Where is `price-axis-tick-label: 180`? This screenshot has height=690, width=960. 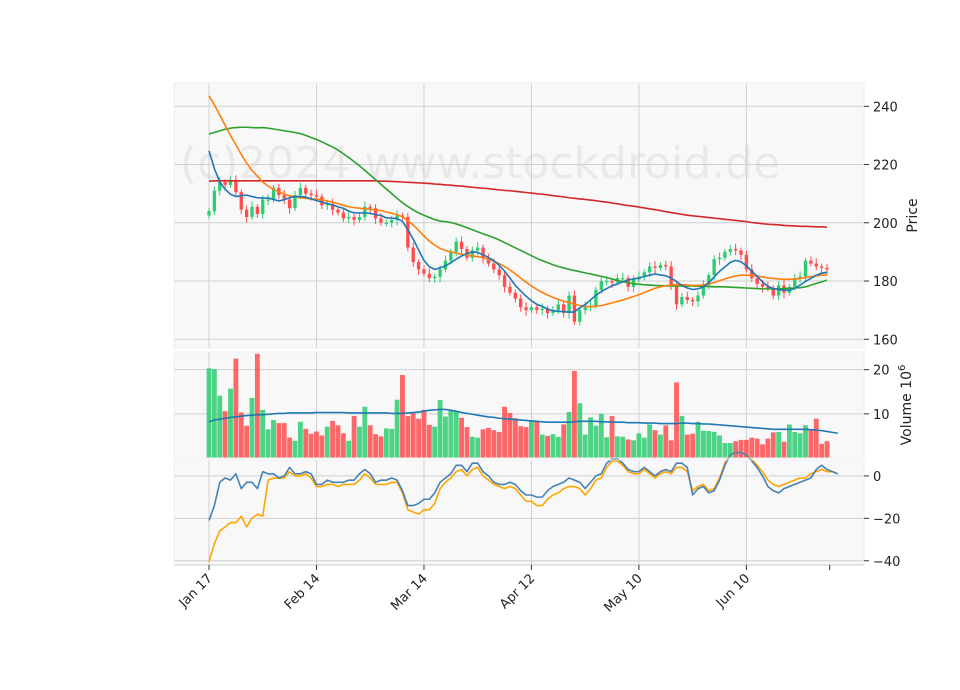 price-axis-tick-label: 180 is located at coordinates (885, 282).